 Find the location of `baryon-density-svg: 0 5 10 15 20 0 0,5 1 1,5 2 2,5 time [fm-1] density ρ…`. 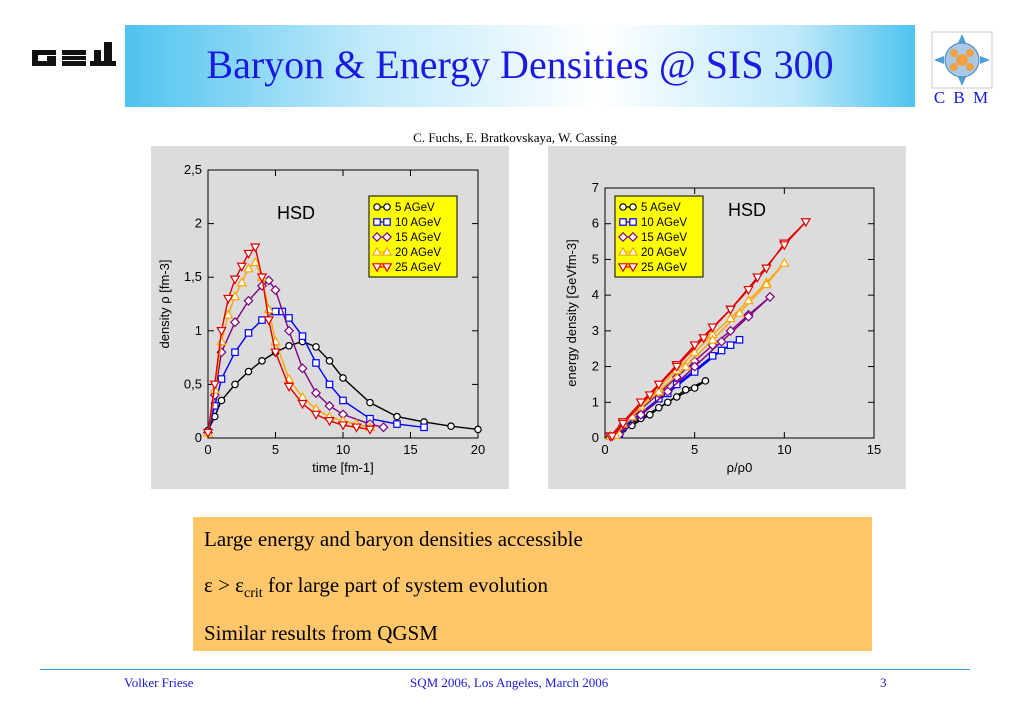

baryon-density-svg: 0 5 10 15 20 0 0,5 1 1,5 2 2,5 time [fm-1] density ρ… is located at coordinates (321, 318).